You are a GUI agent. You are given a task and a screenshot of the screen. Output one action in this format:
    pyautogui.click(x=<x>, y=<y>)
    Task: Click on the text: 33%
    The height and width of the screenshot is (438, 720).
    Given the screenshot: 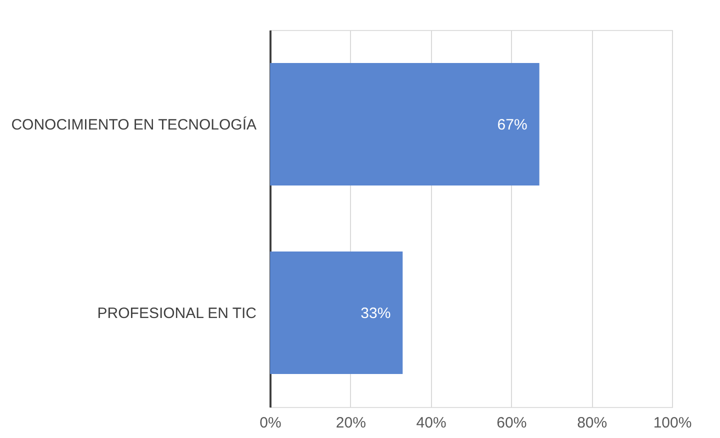 What is the action you would take?
    pyautogui.click(x=375, y=313)
    